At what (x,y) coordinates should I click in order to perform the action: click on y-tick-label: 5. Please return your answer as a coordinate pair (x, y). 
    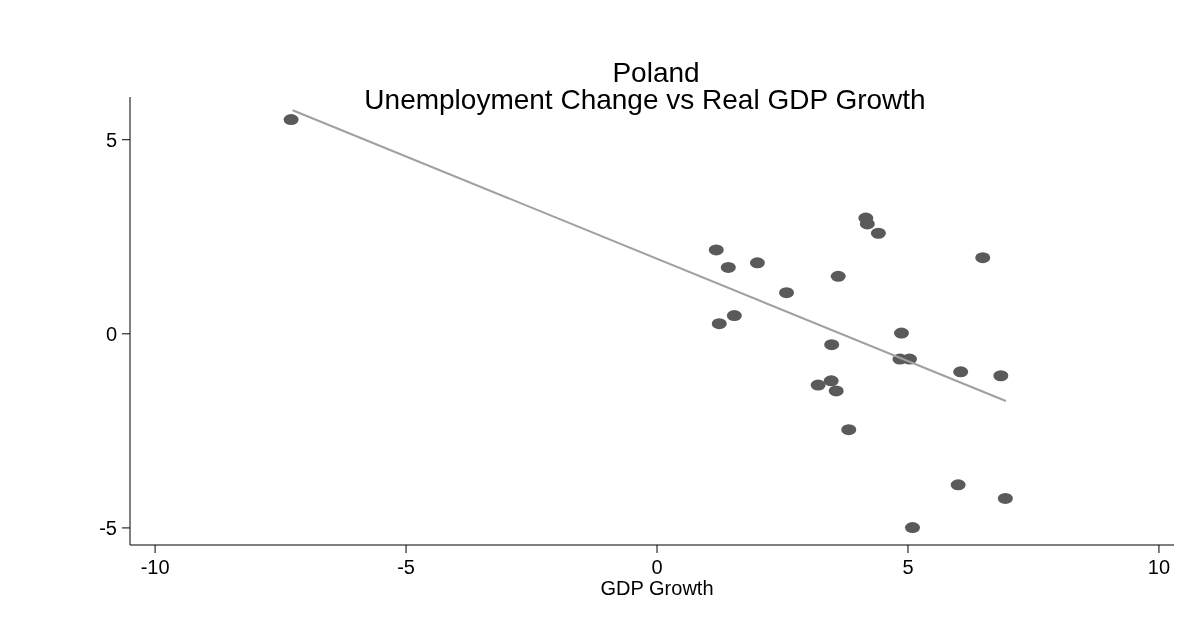
    Looking at the image, I should click on (111, 139).